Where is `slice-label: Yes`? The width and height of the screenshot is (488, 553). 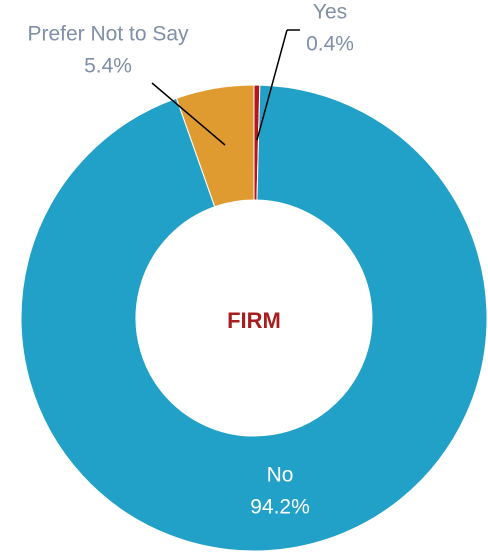
slice-label: Yes is located at coordinates (330, 12).